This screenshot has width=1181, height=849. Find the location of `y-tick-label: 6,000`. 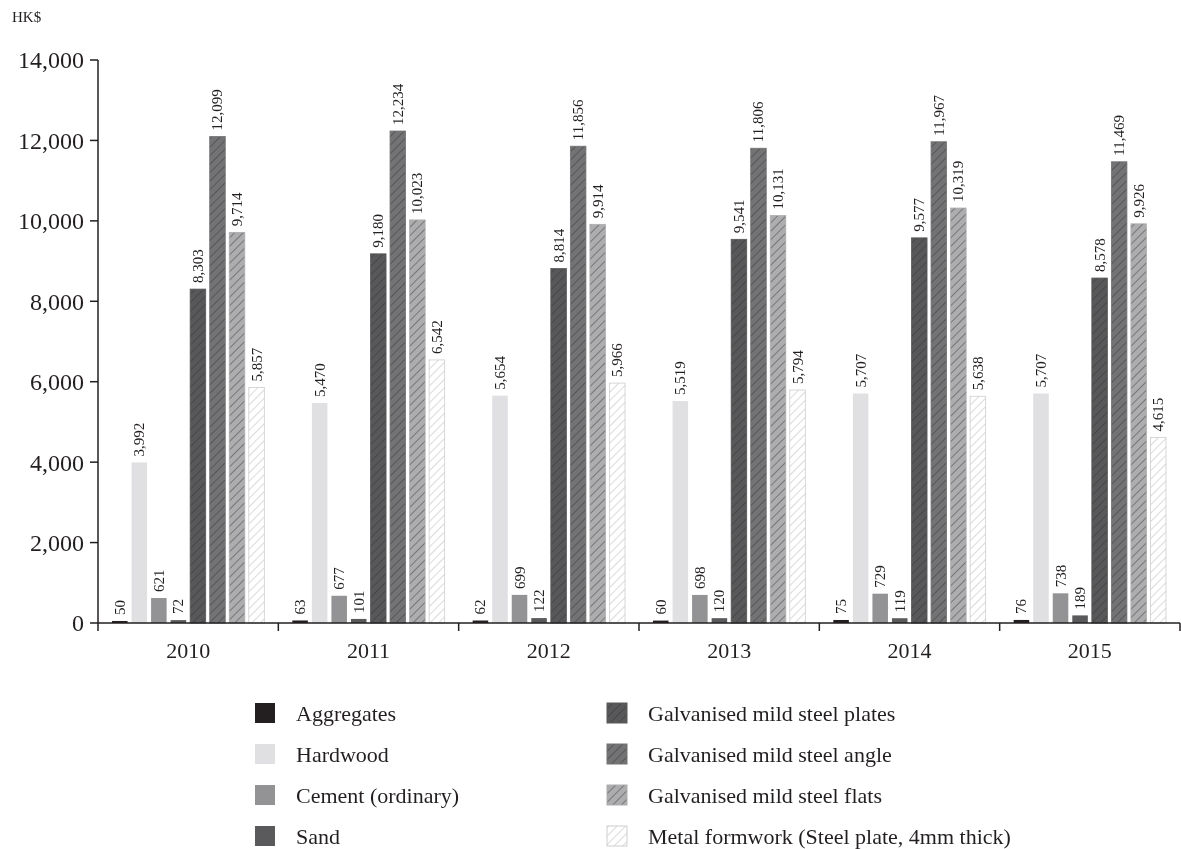

y-tick-label: 6,000 is located at coordinates (57, 382).